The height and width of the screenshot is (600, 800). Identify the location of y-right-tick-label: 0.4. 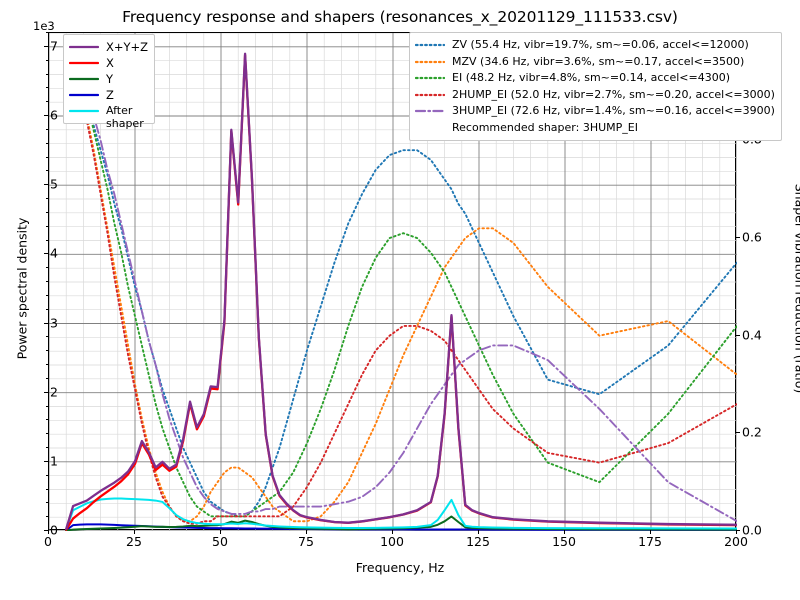
(752, 335).